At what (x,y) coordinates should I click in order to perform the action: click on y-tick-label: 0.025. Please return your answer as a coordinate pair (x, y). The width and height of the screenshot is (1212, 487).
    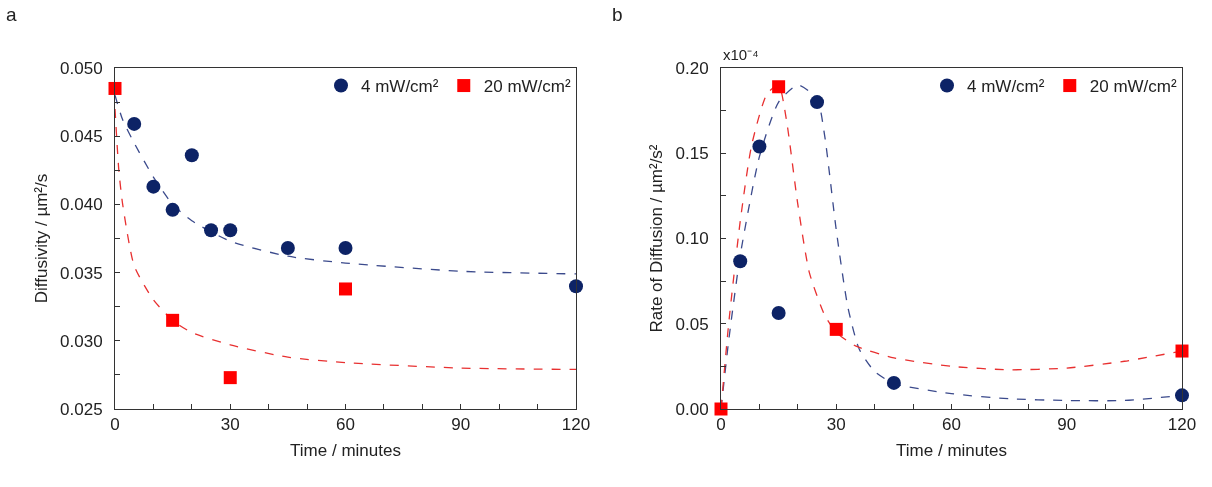
    Looking at the image, I should click on (81, 409).